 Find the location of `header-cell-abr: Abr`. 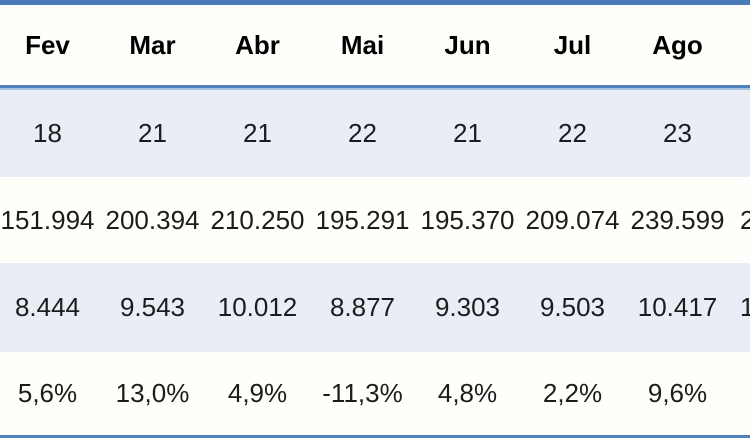

header-cell-abr: Abr is located at coordinates (257, 44).